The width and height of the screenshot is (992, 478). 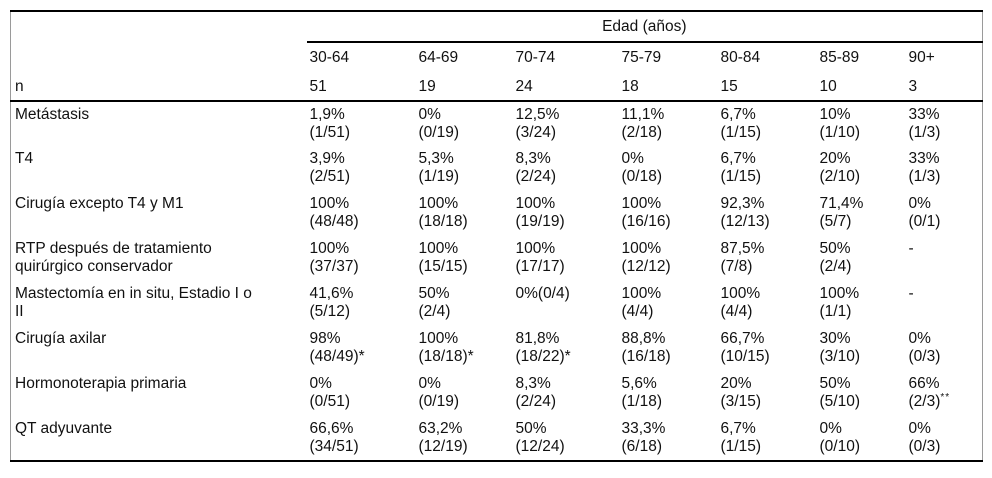 I want to click on n-value: 19, so click(x=464, y=87).